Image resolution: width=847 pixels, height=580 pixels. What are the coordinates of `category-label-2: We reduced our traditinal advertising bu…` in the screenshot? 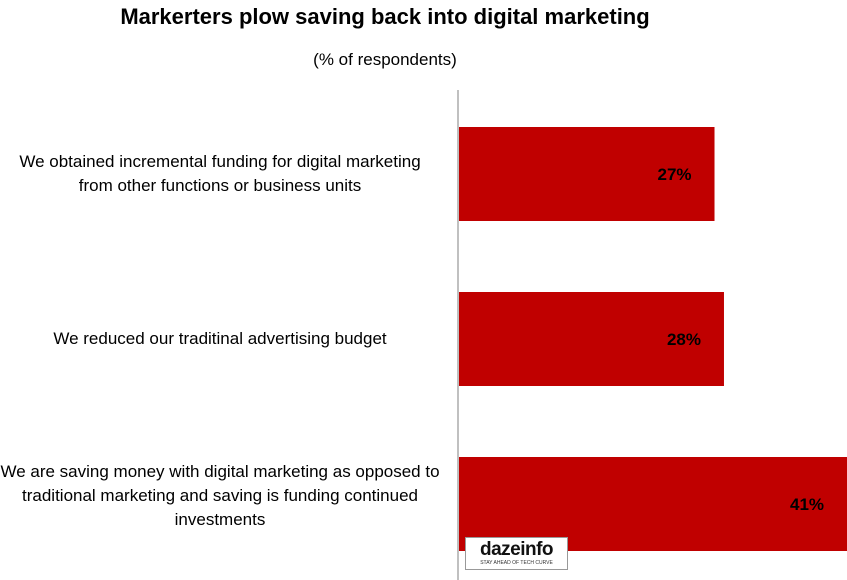 It's located at (220, 338).